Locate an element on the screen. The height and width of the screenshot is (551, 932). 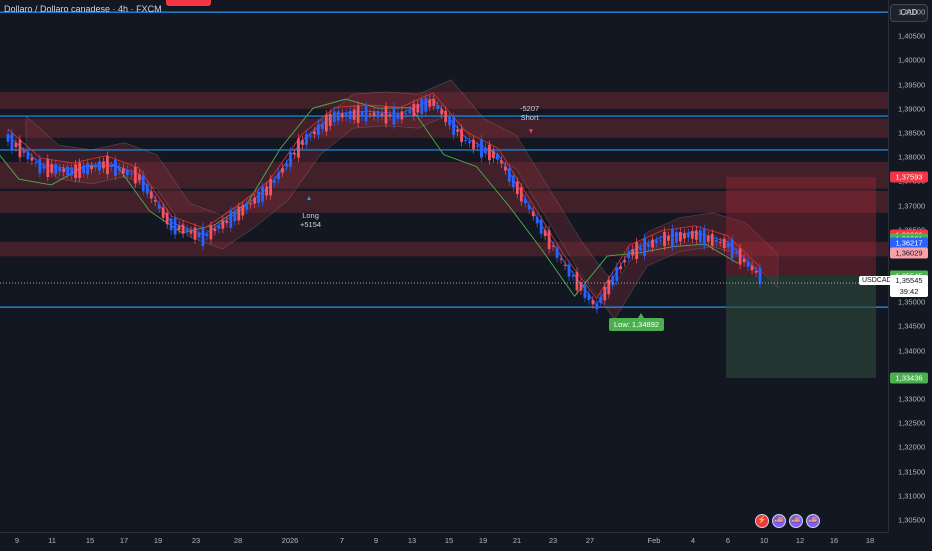
price-tick-label: 1,31500 is located at coordinates (912, 472).